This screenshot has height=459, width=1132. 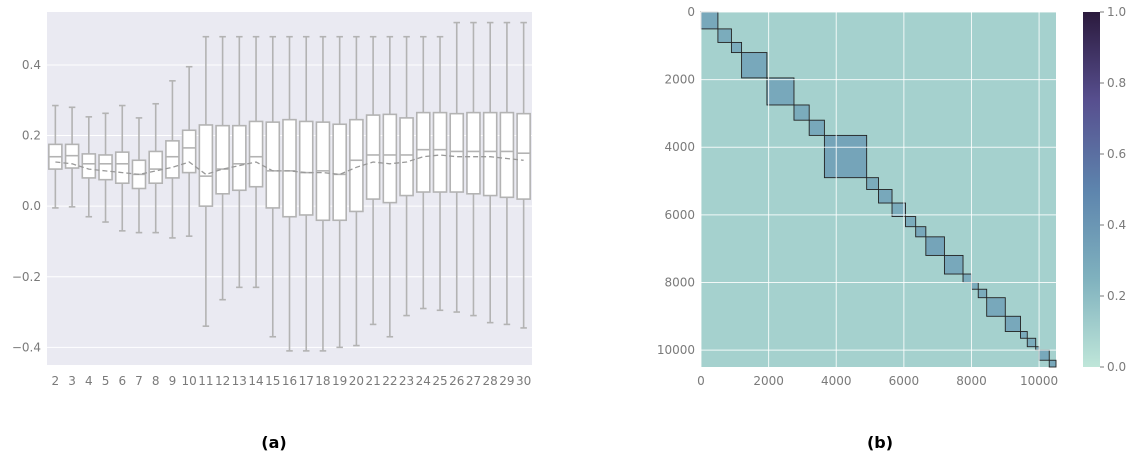 I want to click on heatmap-x-tick-label: 6000, so click(x=904, y=381).